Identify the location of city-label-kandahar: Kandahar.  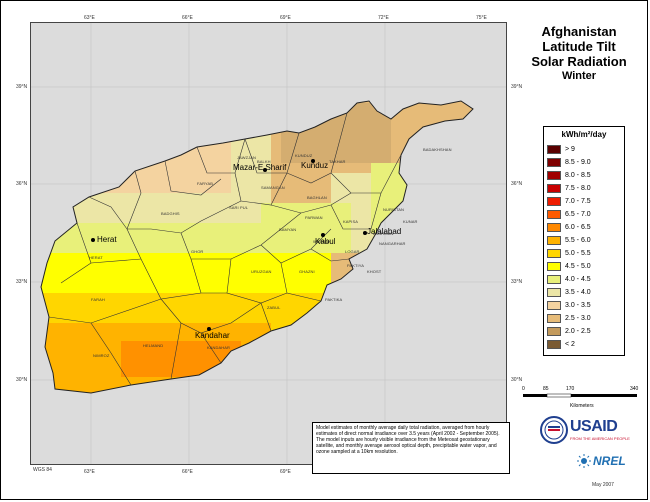
(212, 335).